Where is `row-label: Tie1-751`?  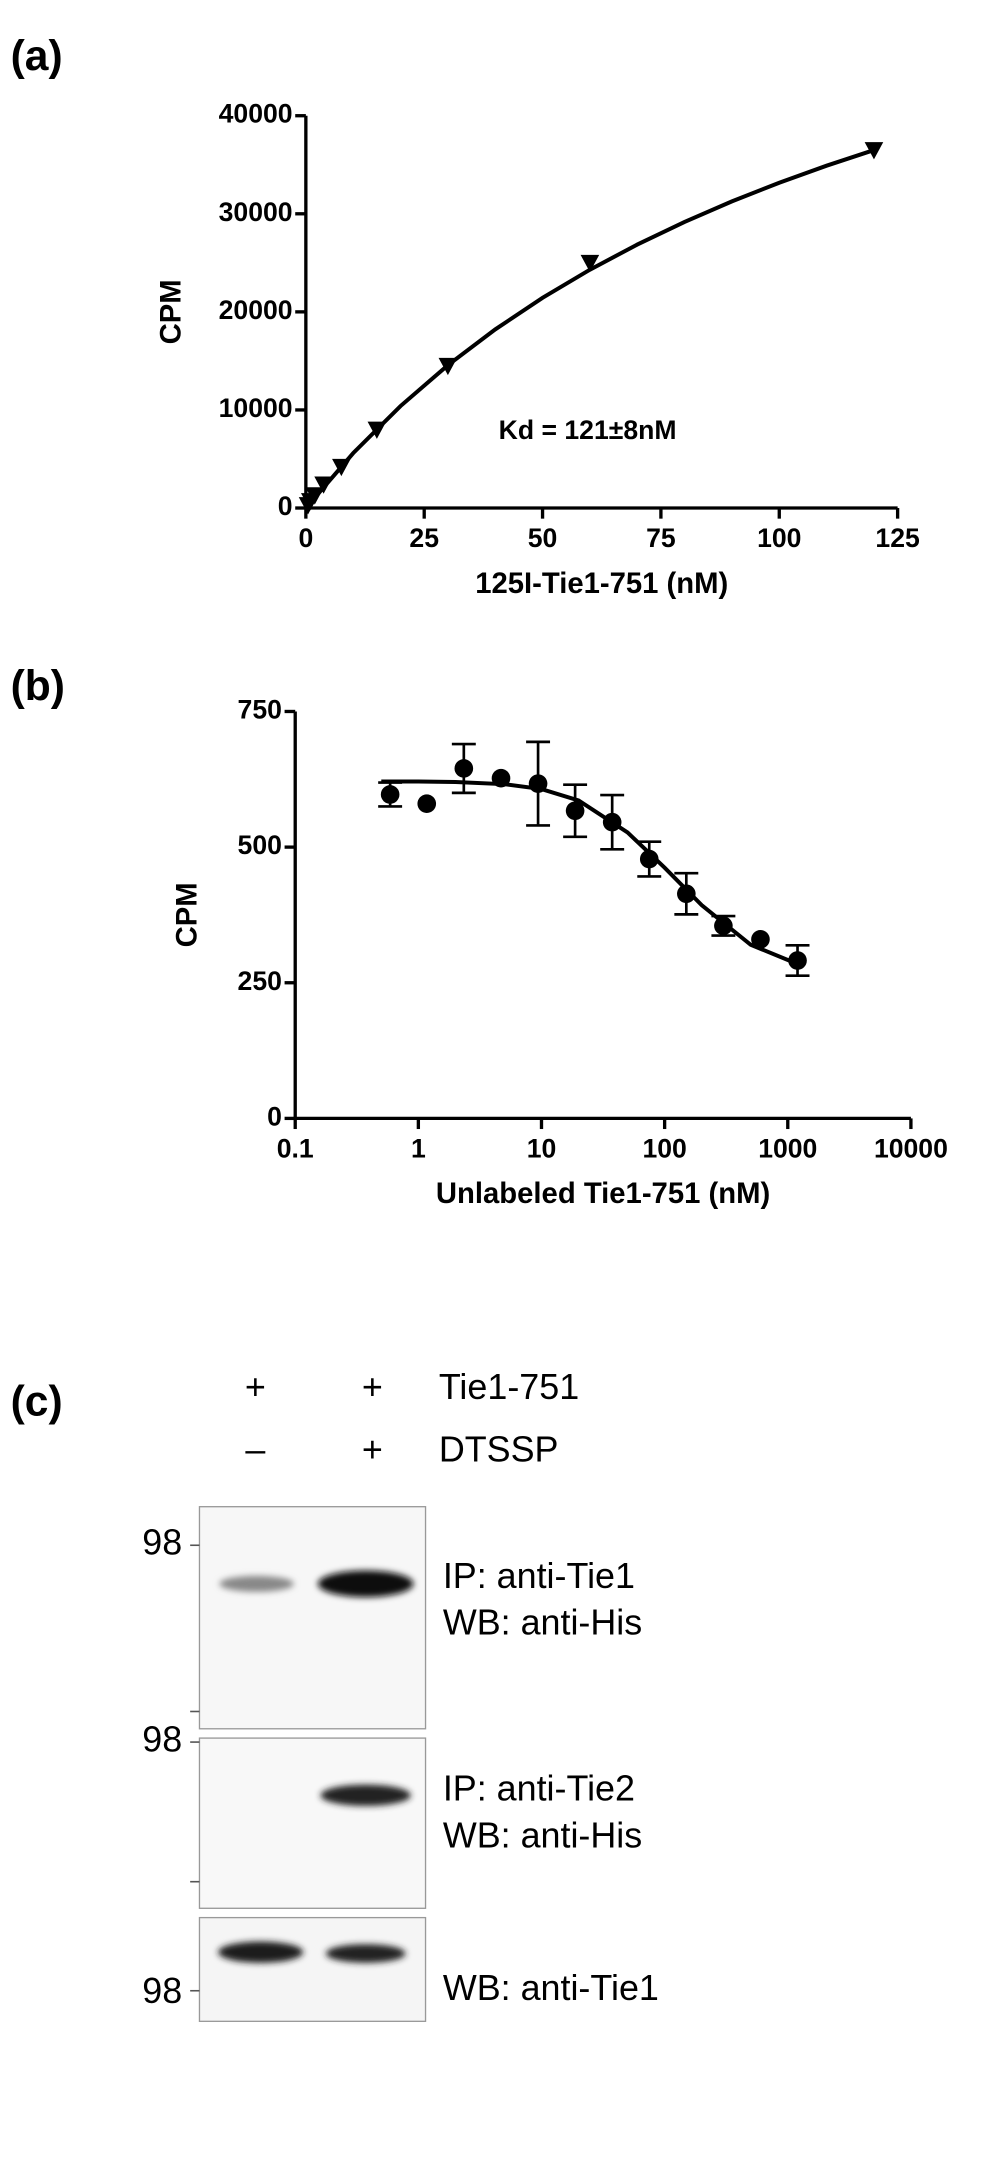
row-label: Tie1-751 is located at coordinates (509, 1387).